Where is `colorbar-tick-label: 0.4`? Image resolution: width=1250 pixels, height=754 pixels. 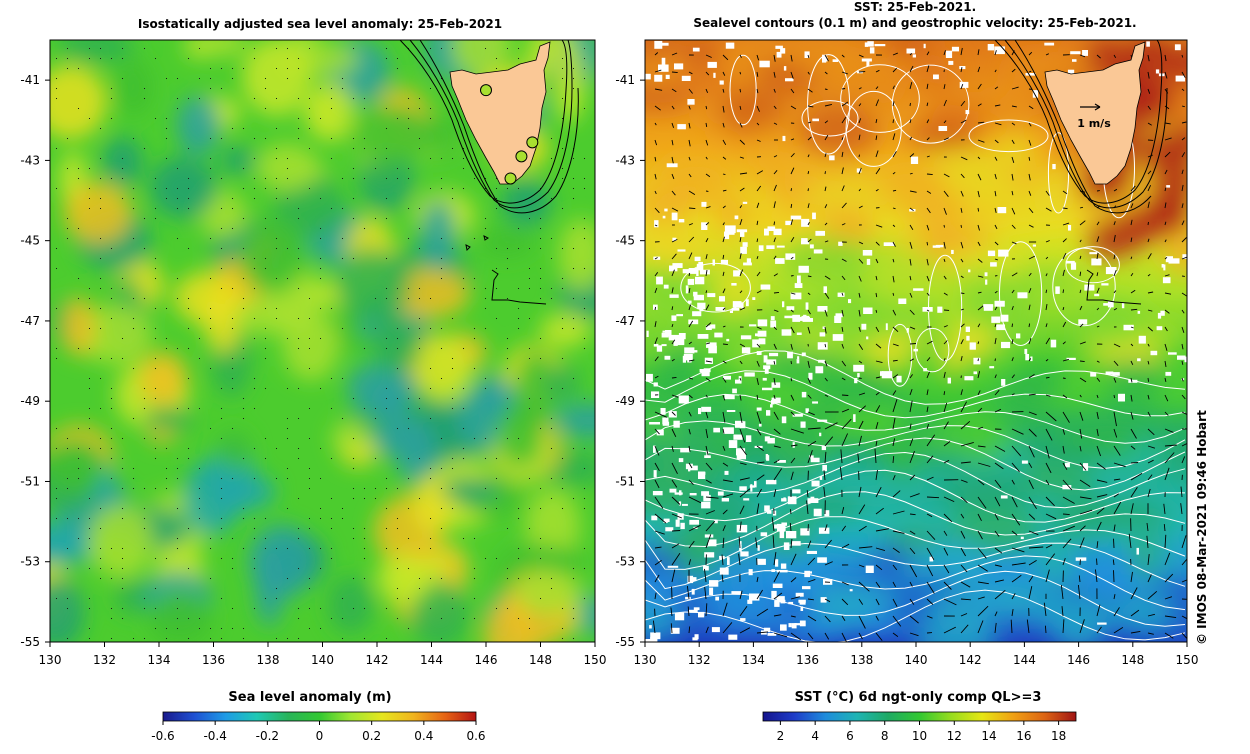
colorbar-tick-label: 0.4 is located at coordinates (423, 736).